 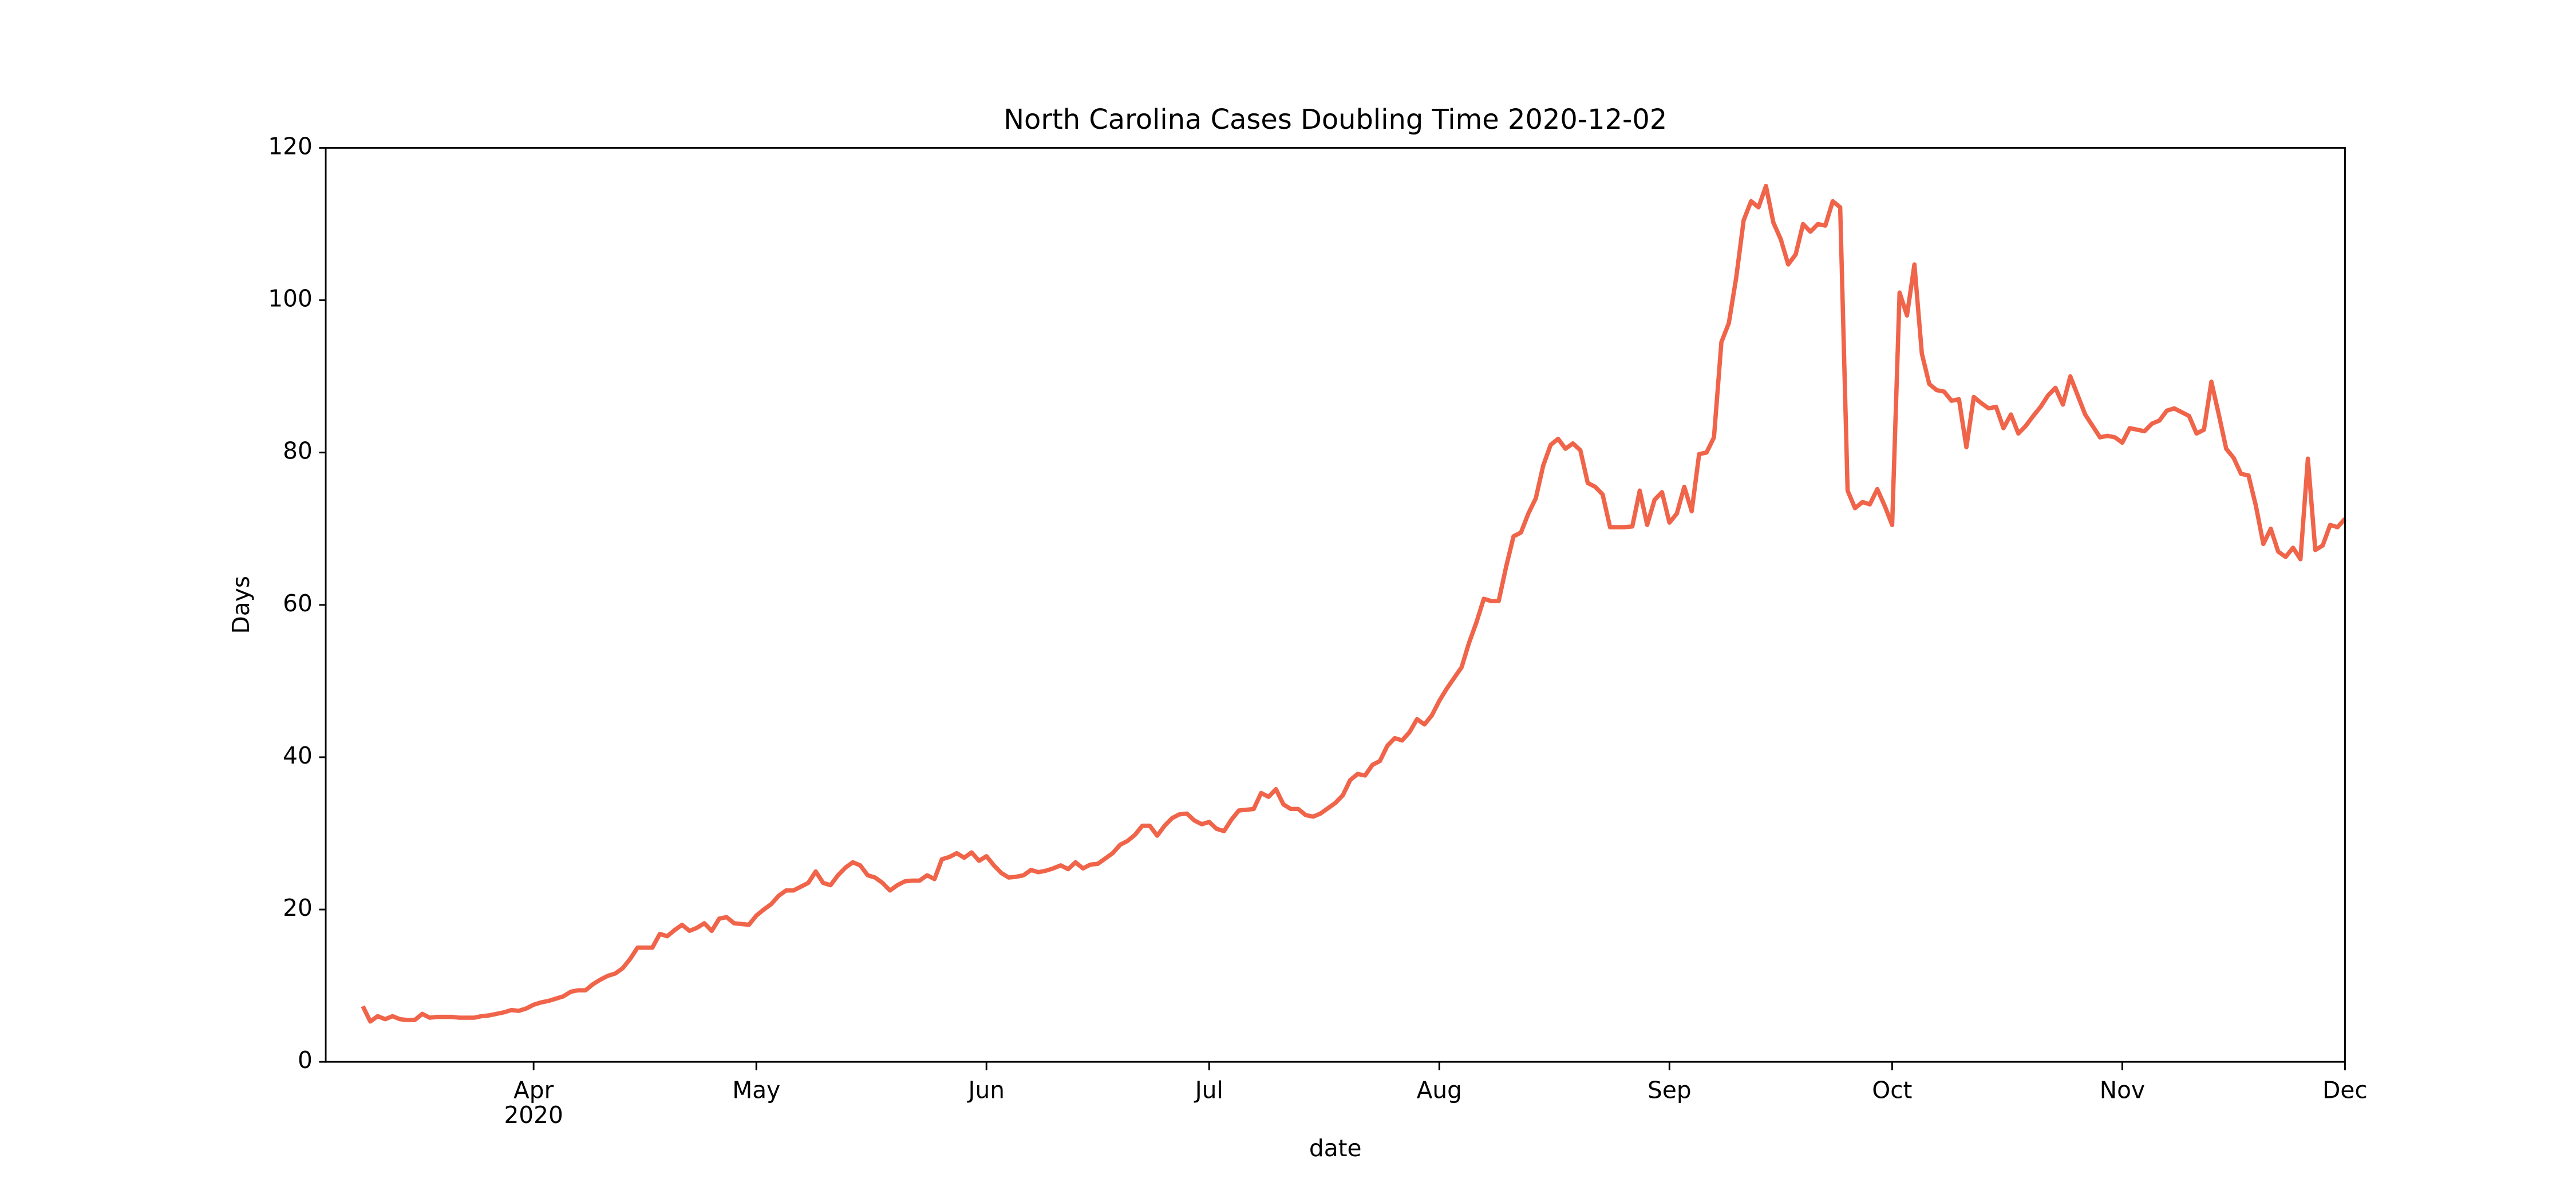 What do you see at coordinates (1335, 1148) in the screenshot?
I see `x-axis-label: date` at bounding box center [1335, 1148].